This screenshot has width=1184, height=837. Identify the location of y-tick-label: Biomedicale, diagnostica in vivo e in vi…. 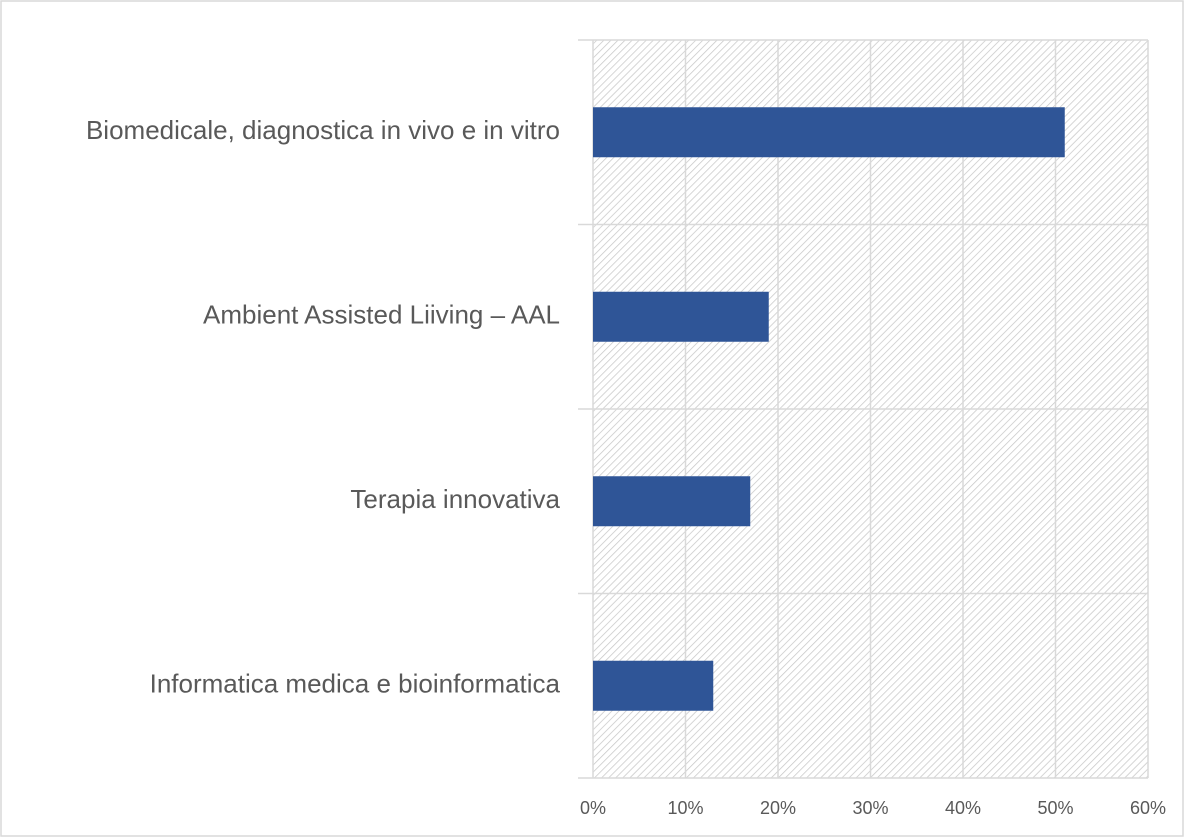
(323, 130).